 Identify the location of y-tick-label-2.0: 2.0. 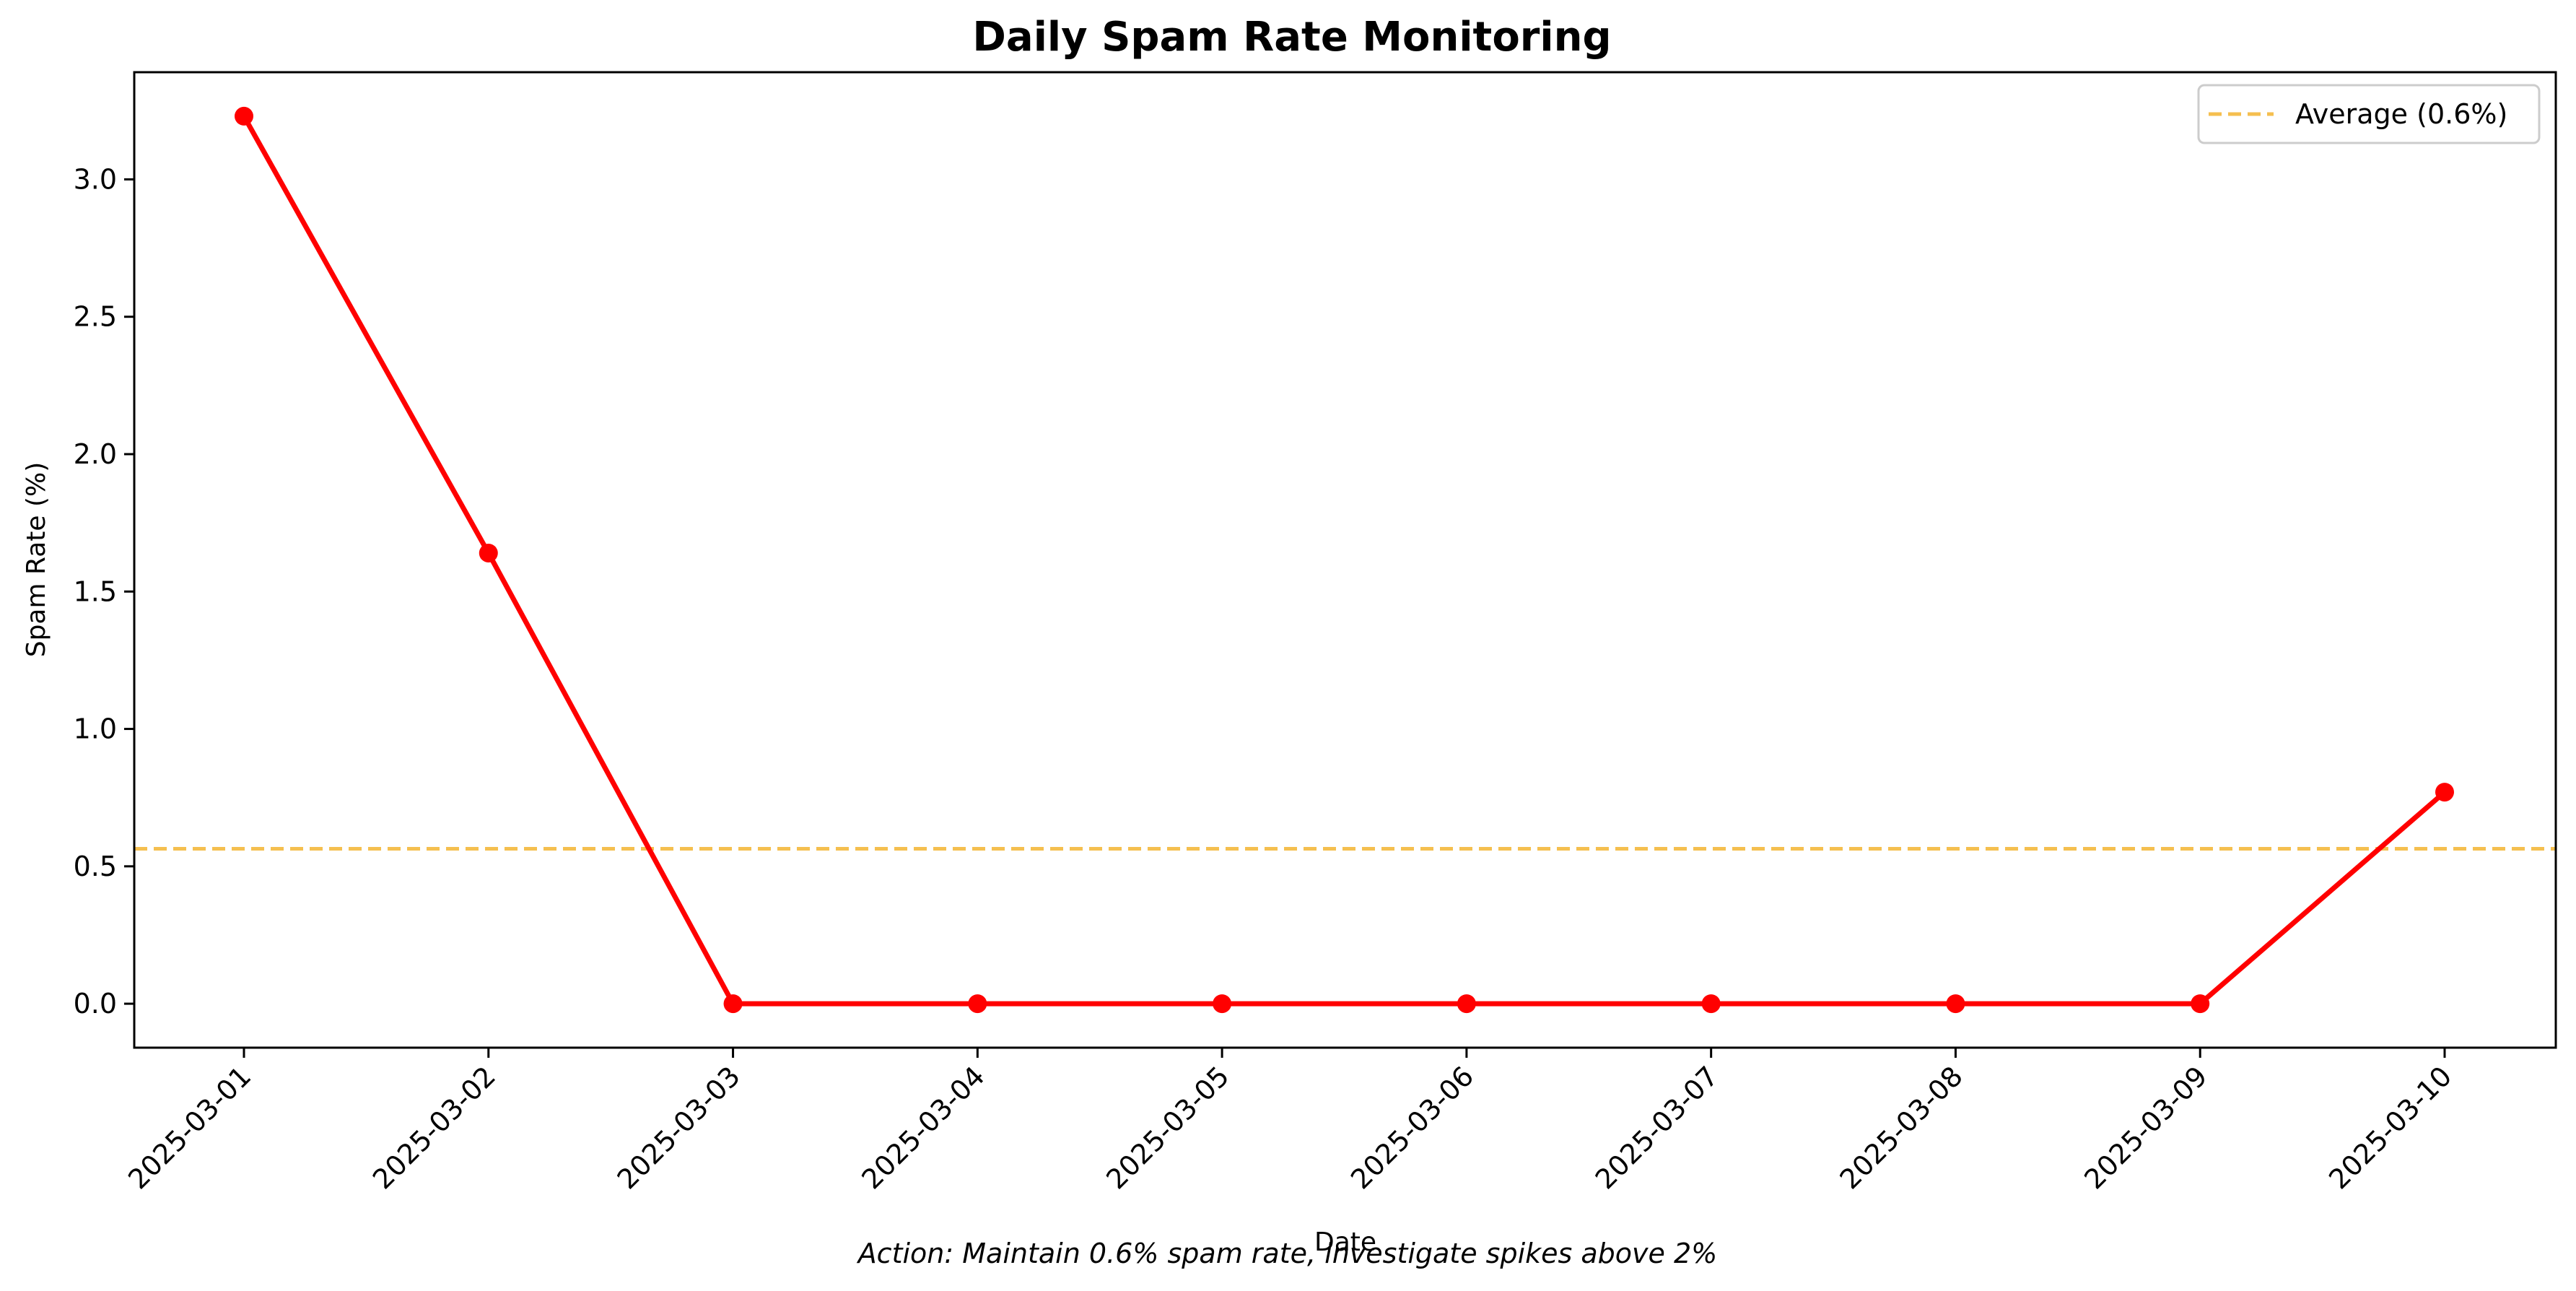
(95, 454).